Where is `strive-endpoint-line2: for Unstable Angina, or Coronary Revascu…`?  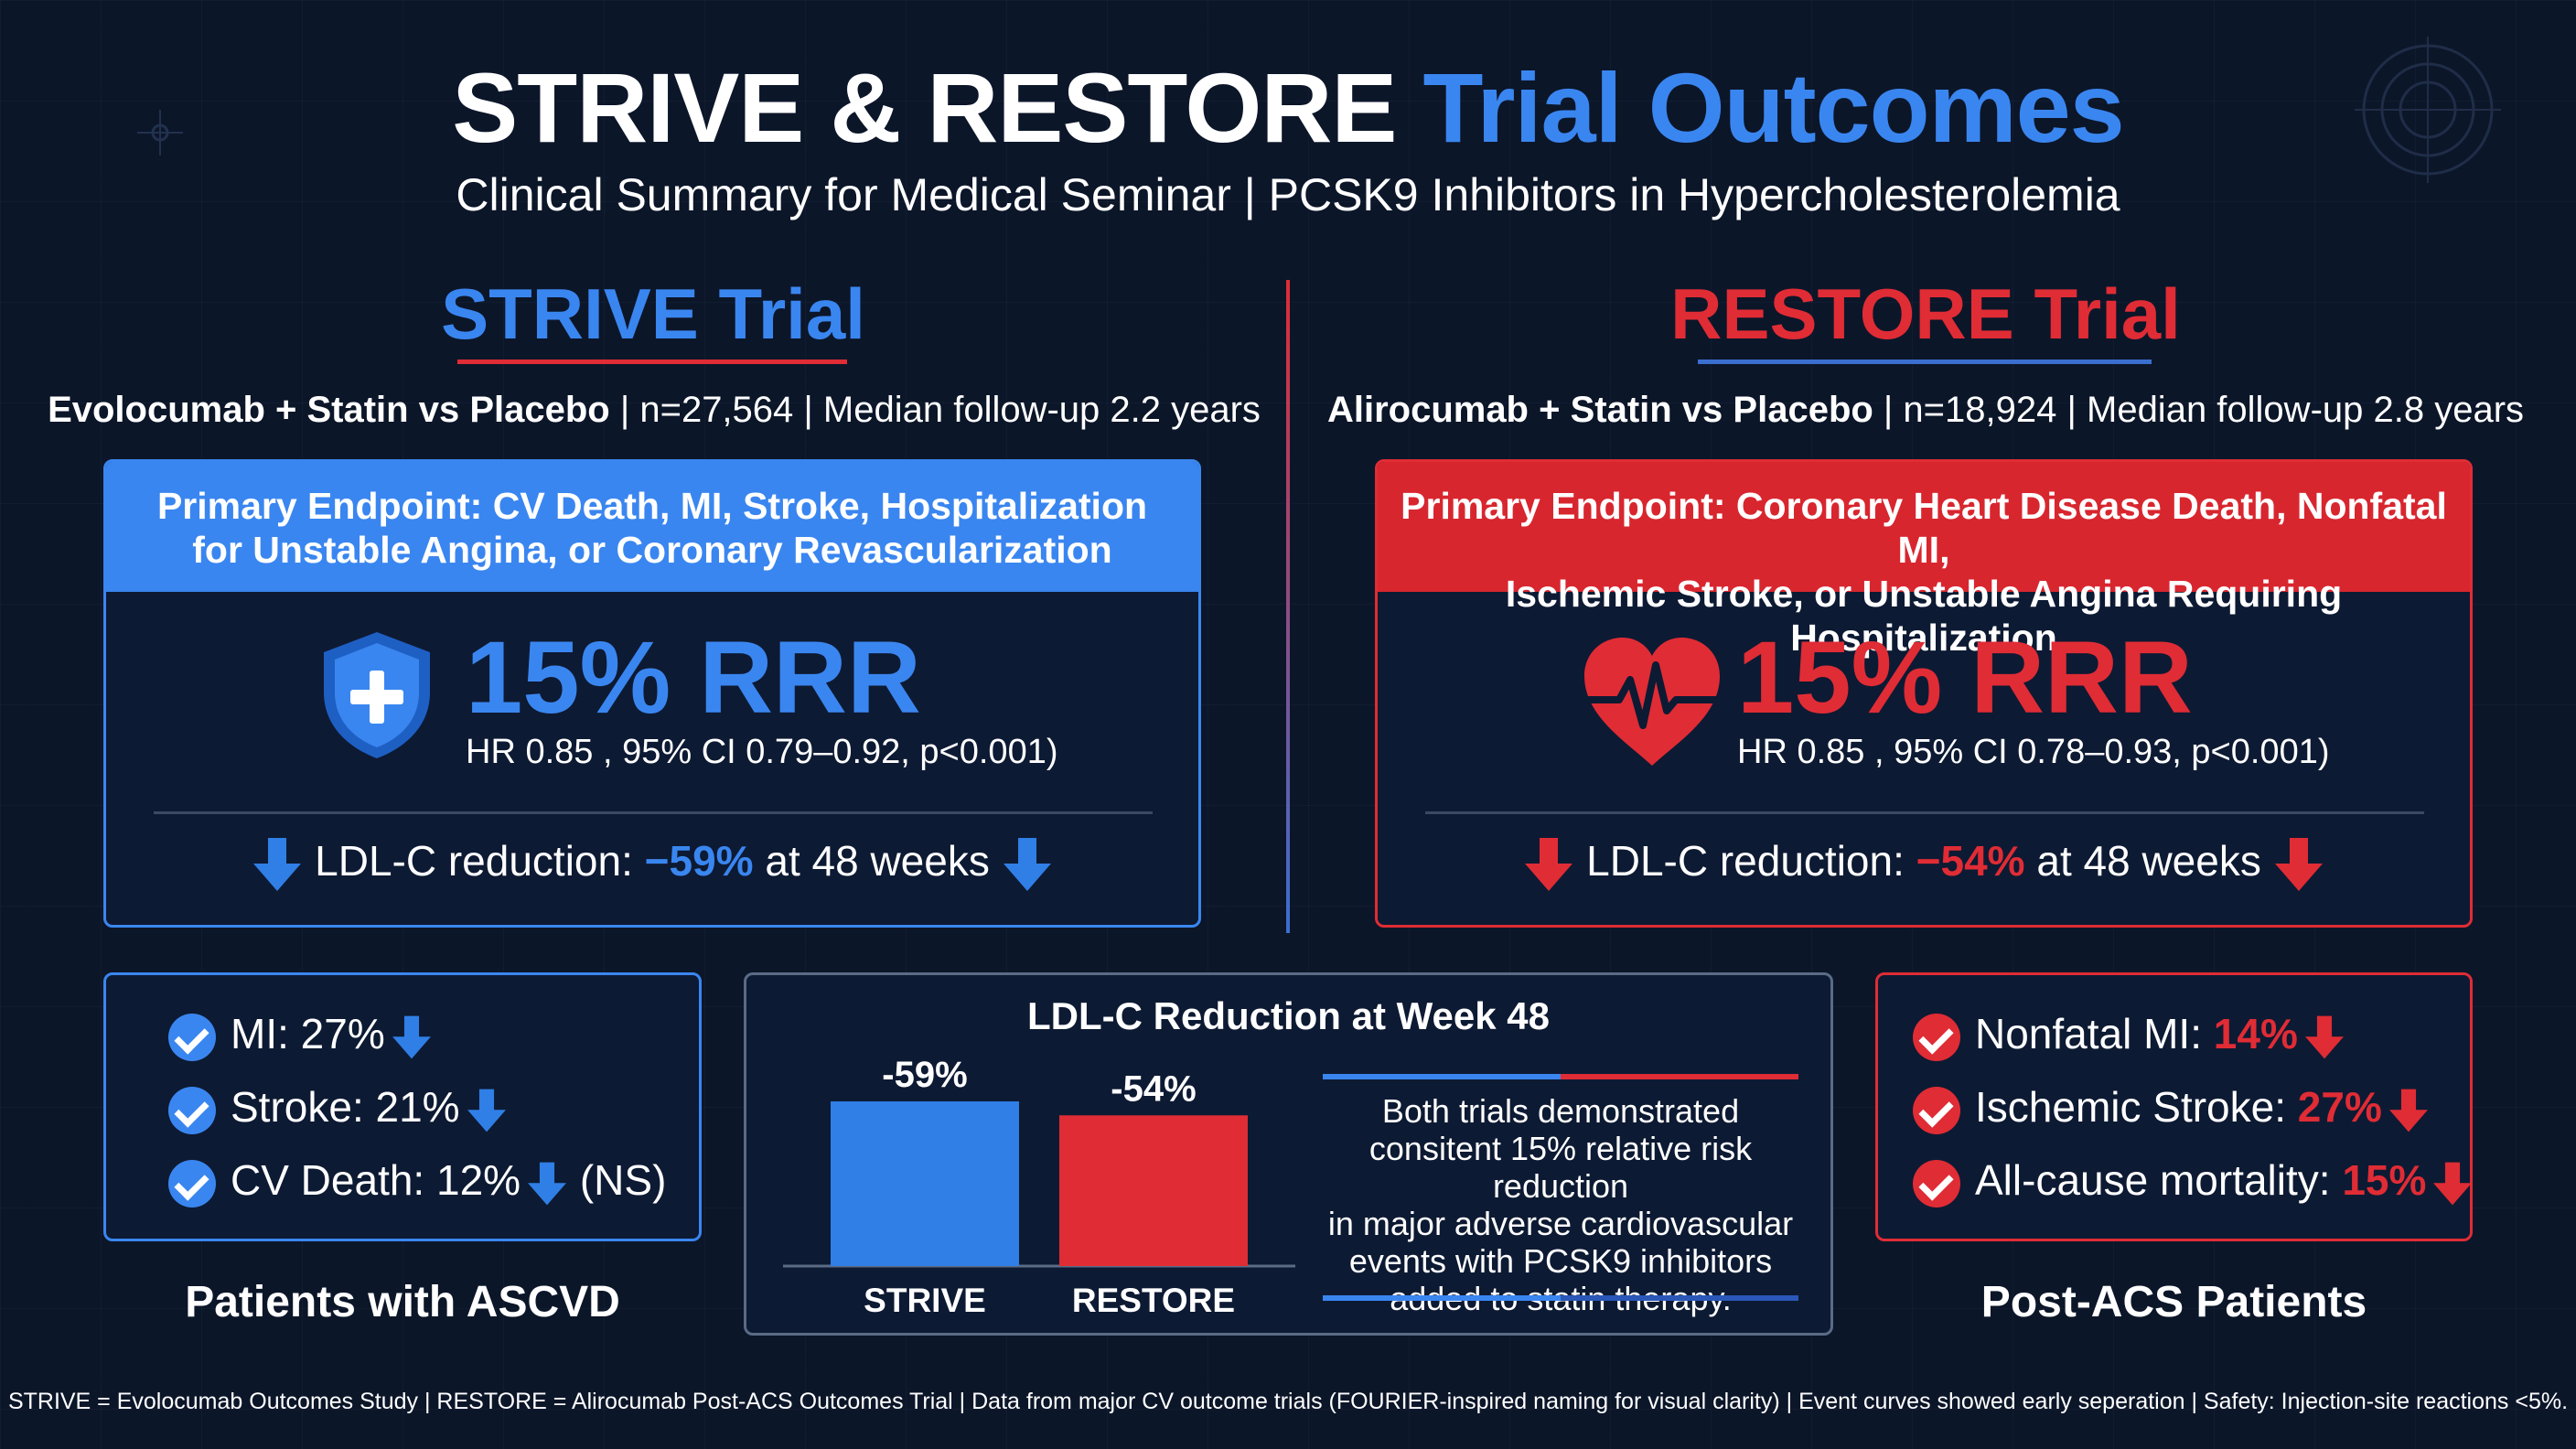
strive-endpoint-line2: for Unstable Angina, or Coronary Revascu… is located at coordinates (652, 550).